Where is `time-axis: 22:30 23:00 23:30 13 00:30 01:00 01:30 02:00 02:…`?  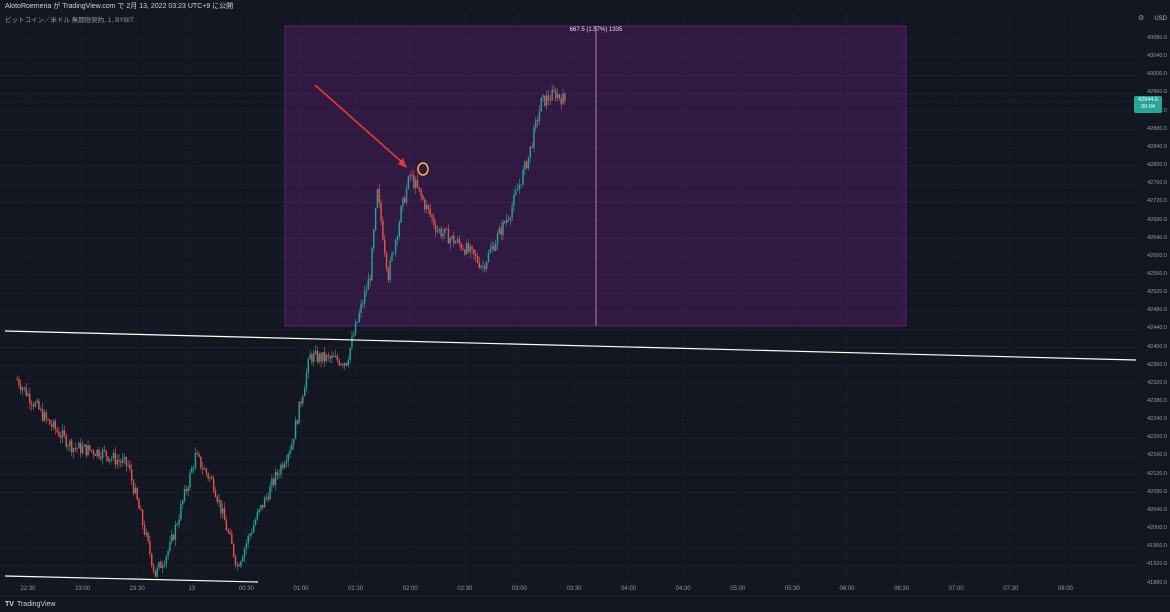
time-axis: 22:30 23:00 23:30 13 00:30 01:00 01:30 02:00 02:… is located at coordinates (568, 590).